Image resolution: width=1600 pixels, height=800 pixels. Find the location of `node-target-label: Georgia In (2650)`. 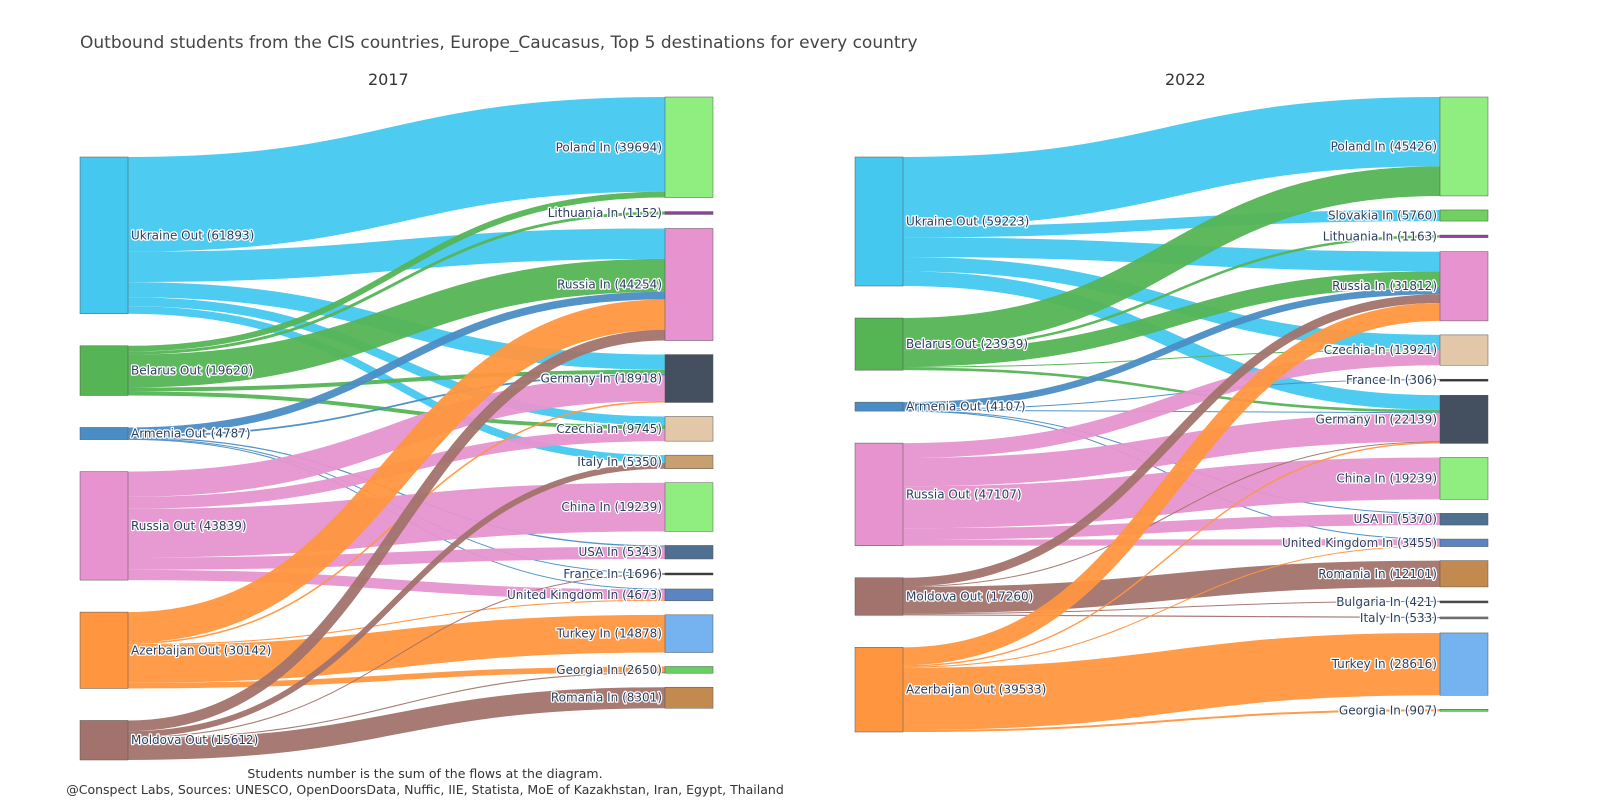

node-target-label: Georgia In (2650) is located at coordinates (609, 670).